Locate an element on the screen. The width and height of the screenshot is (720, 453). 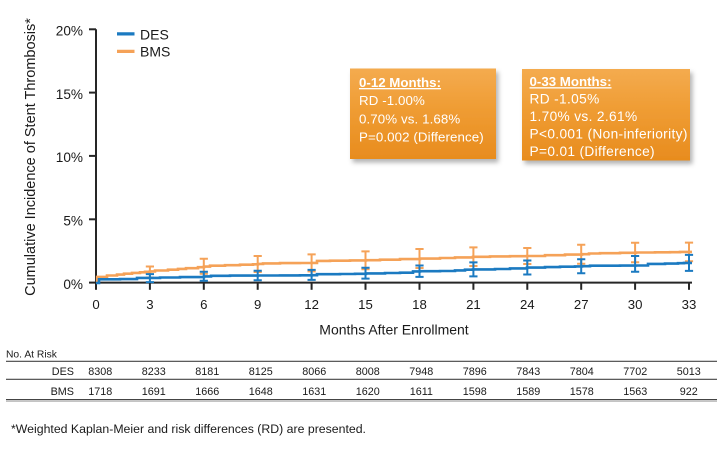
svg-text: No. At Risk is located at coordinates (32, 354).